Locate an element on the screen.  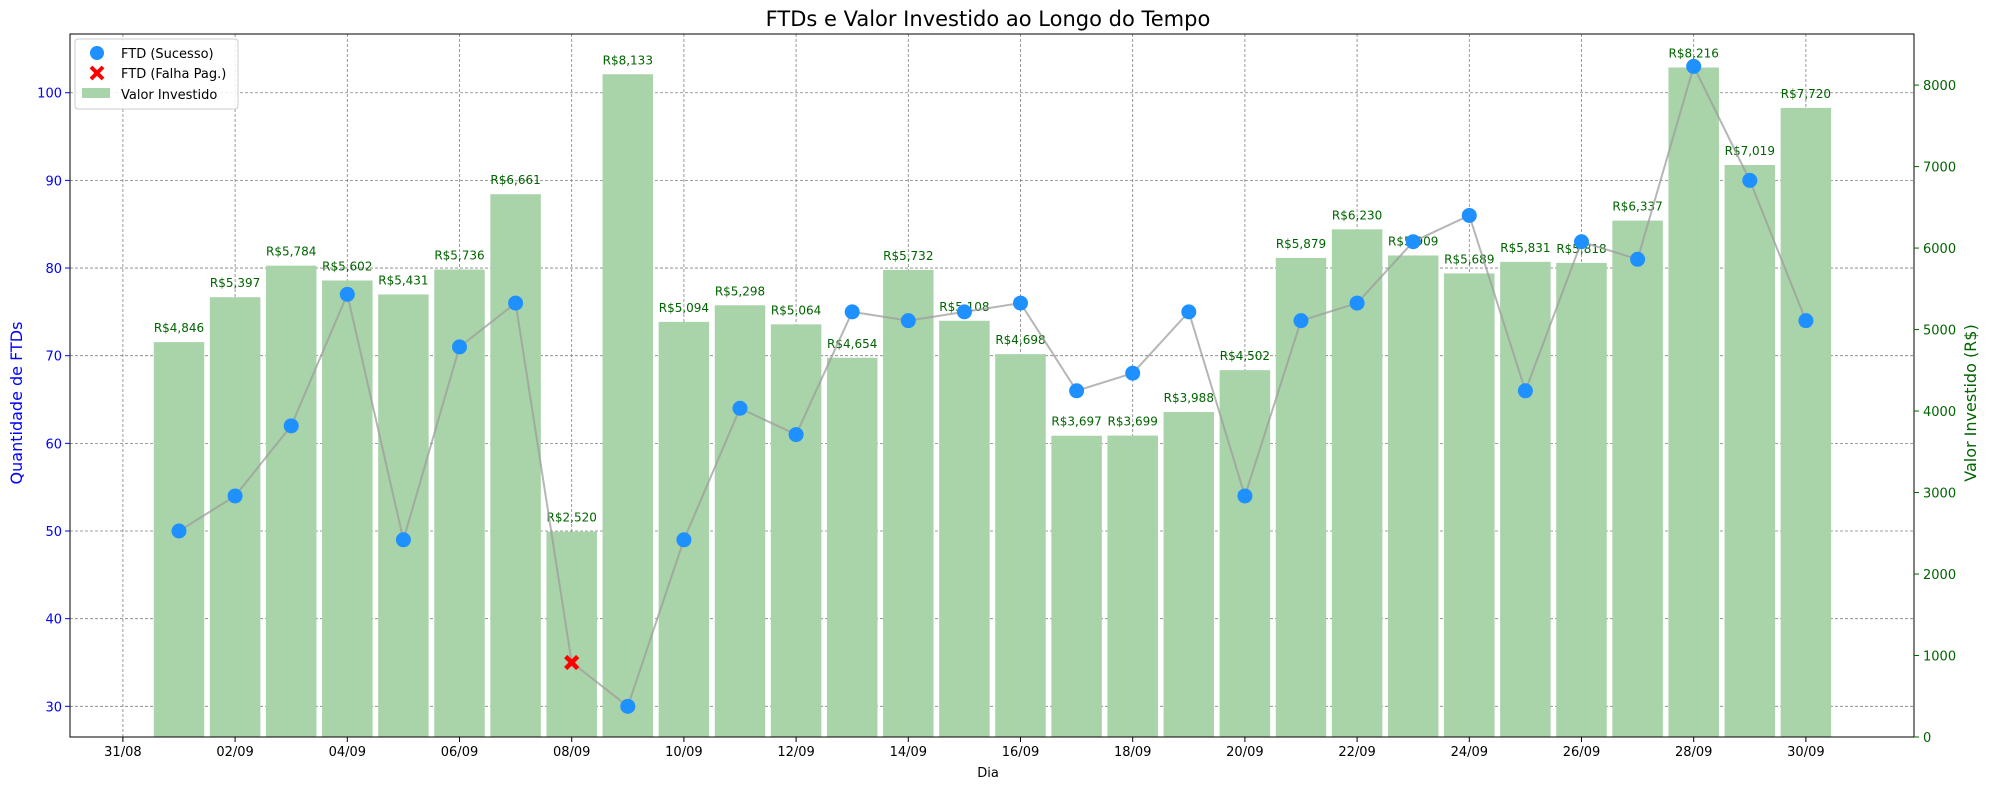
x-axis-label: Dia is located at coordinates (988, 773).